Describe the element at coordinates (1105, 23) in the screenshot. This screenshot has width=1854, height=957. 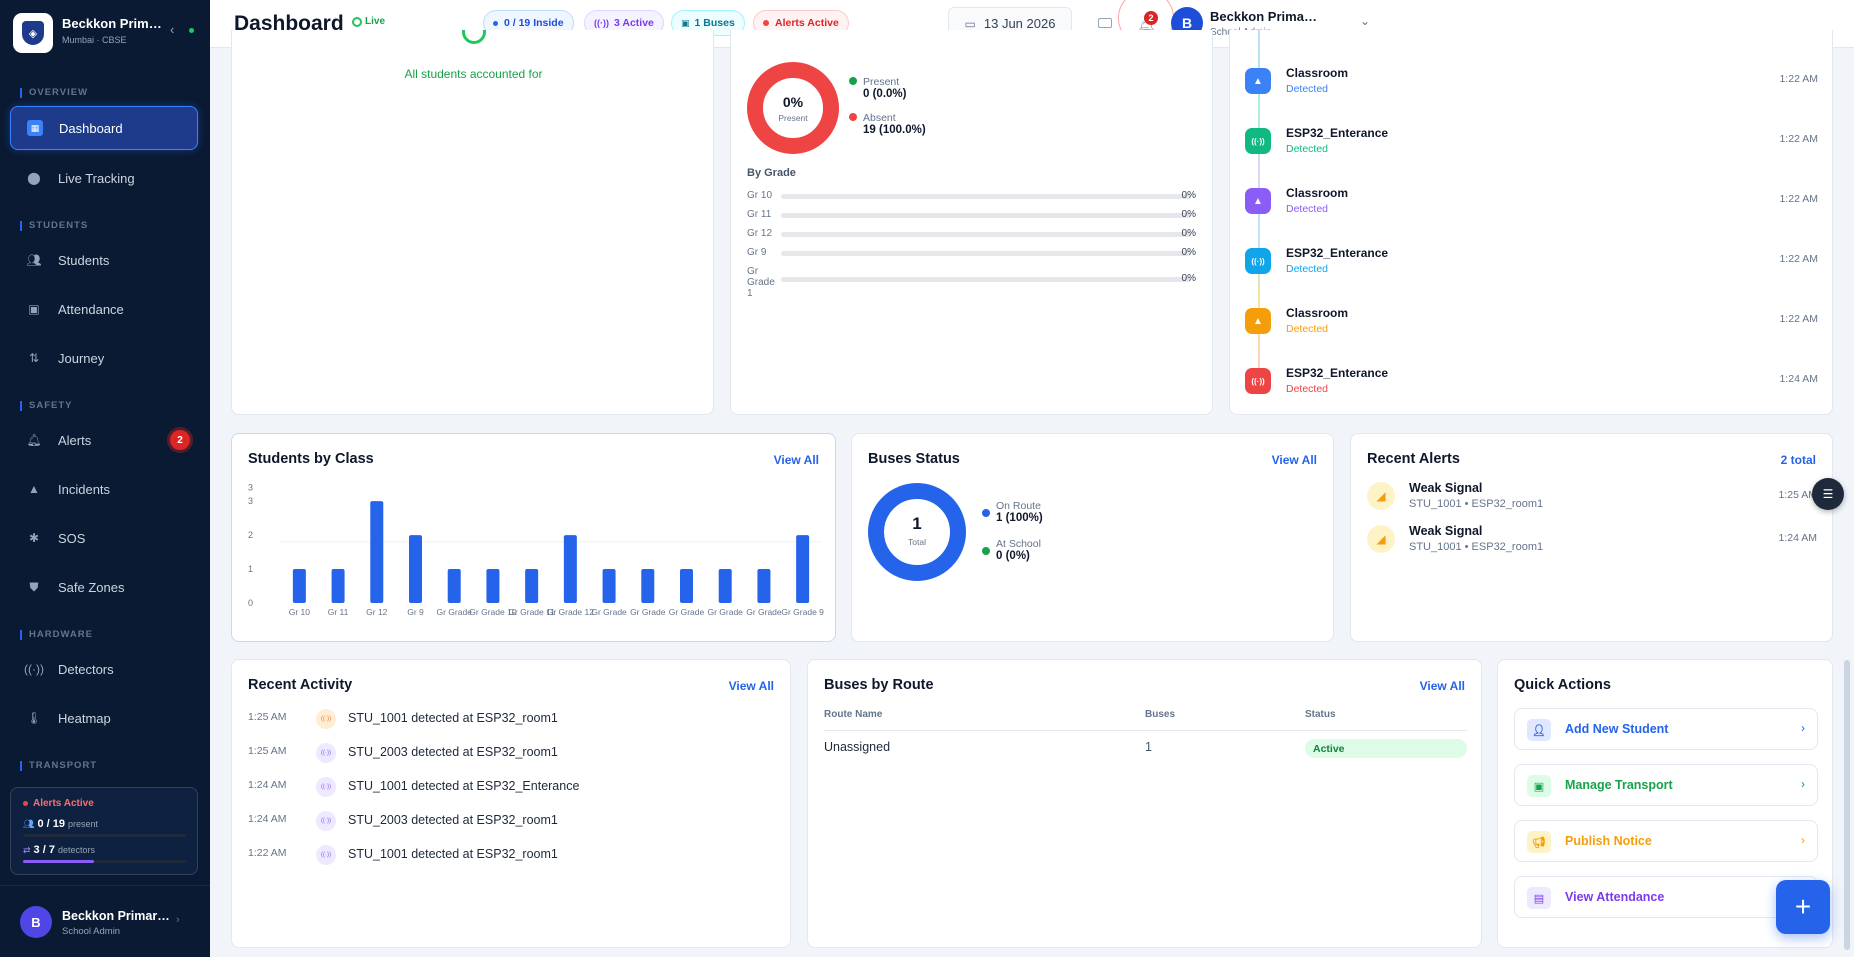
I see `keyboard-icon` at that location.